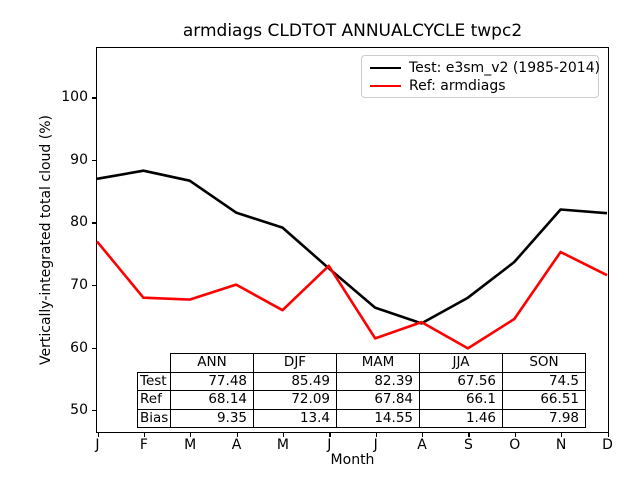  What do you see at coordinates (212, 381) in the screenshot?
I see `table-value-cell: 77.48` at bounding box center [212, 381].